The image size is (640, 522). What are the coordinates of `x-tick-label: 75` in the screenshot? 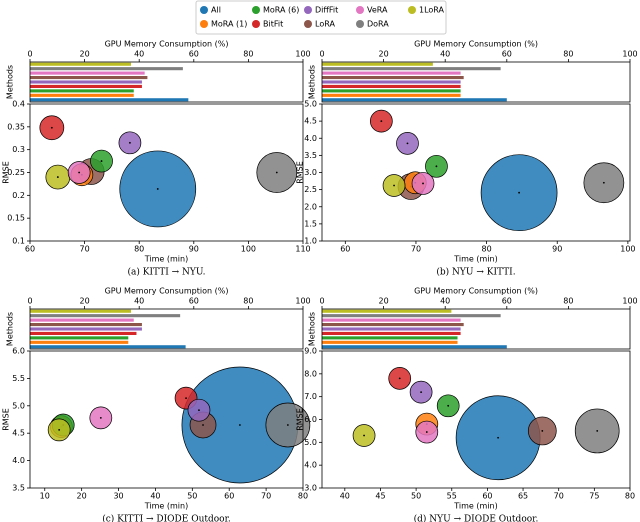 It's located at (594, 496).